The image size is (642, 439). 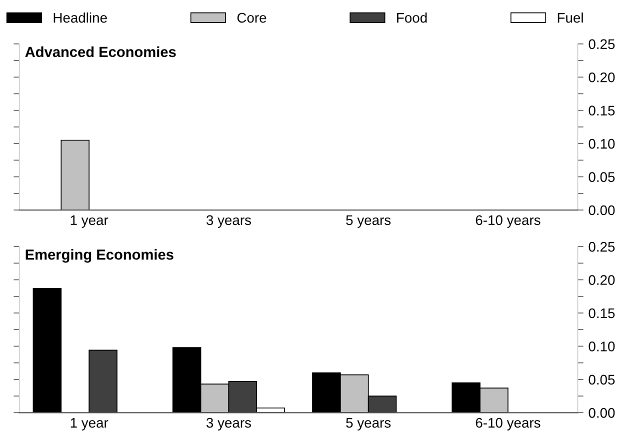 What do you see at coordinates (251, 17) in the screenshot?
I see `legend-label: Core` at bounding box center [251, 17].